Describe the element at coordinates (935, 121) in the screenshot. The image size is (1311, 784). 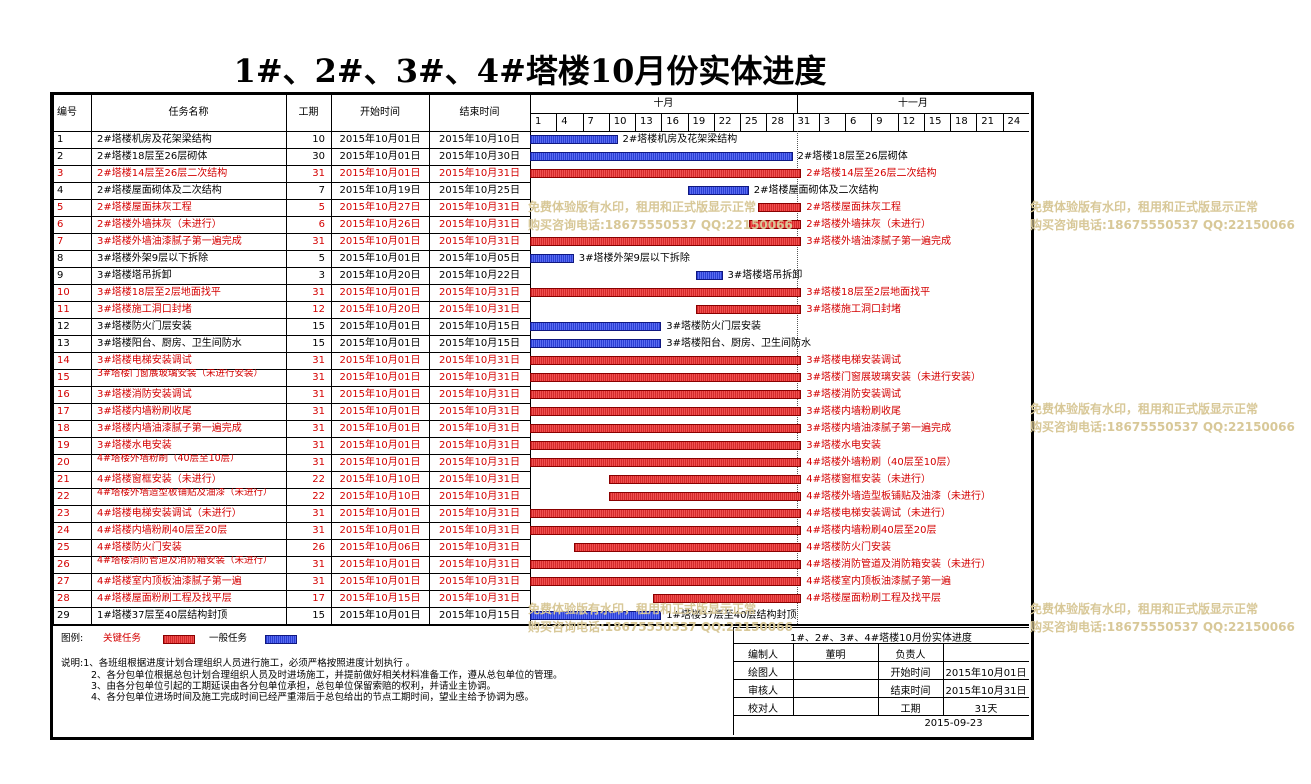
I see `day-tick-label: 15` at that location.